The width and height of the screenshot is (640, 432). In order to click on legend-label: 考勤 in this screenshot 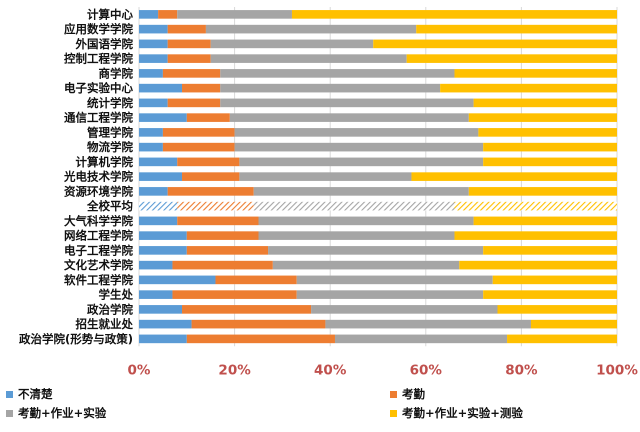, I will do `click(413, 394)`.